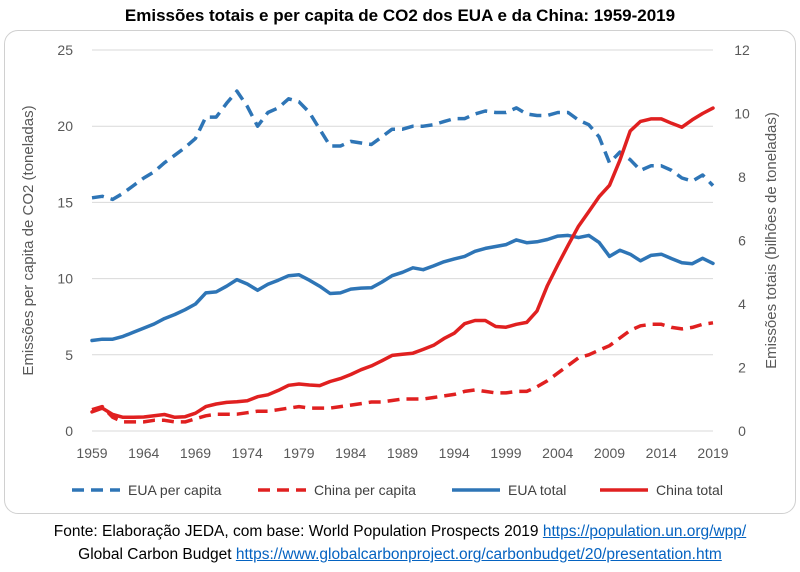 The image size is (800, 572). Describe the element at coordinates (505, 453) in the screenshot. I see `x-tick-label: 1999` at that location.